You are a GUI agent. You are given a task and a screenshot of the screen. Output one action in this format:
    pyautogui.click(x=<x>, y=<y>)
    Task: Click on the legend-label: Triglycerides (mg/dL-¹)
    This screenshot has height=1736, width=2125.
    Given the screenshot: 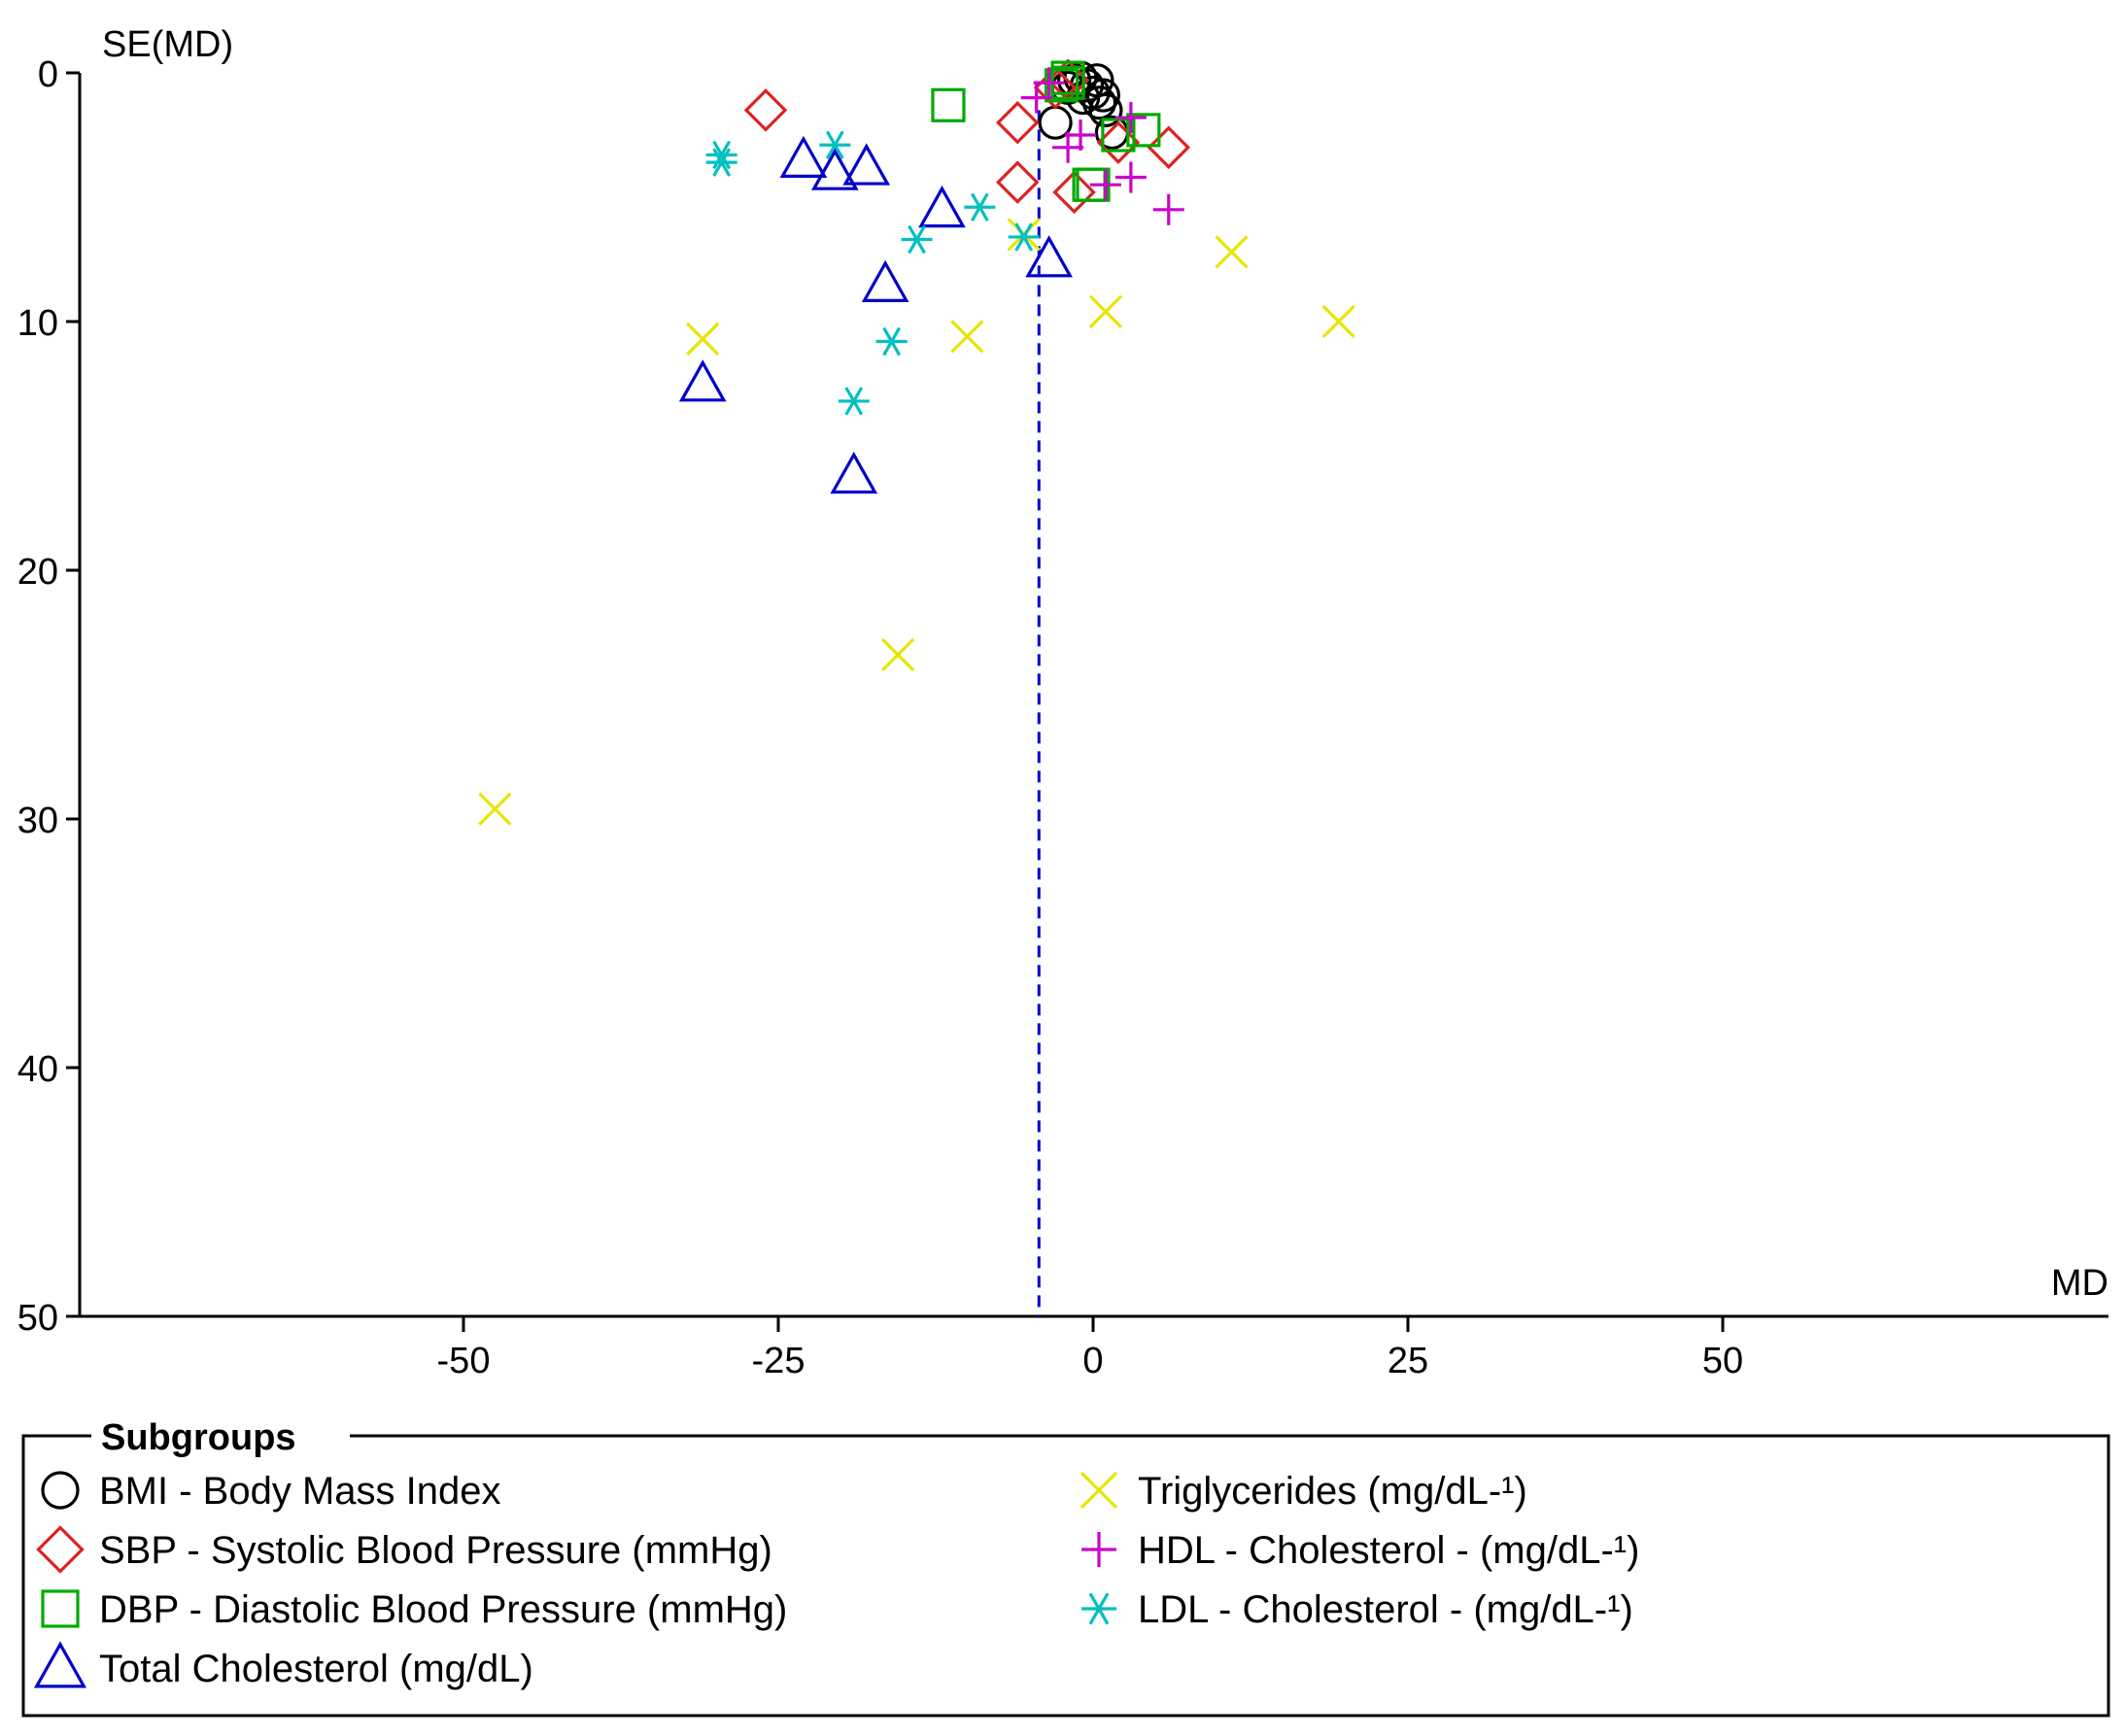 What is the action you would take?
    pyautogui.click(x=1333, y=1491)
    